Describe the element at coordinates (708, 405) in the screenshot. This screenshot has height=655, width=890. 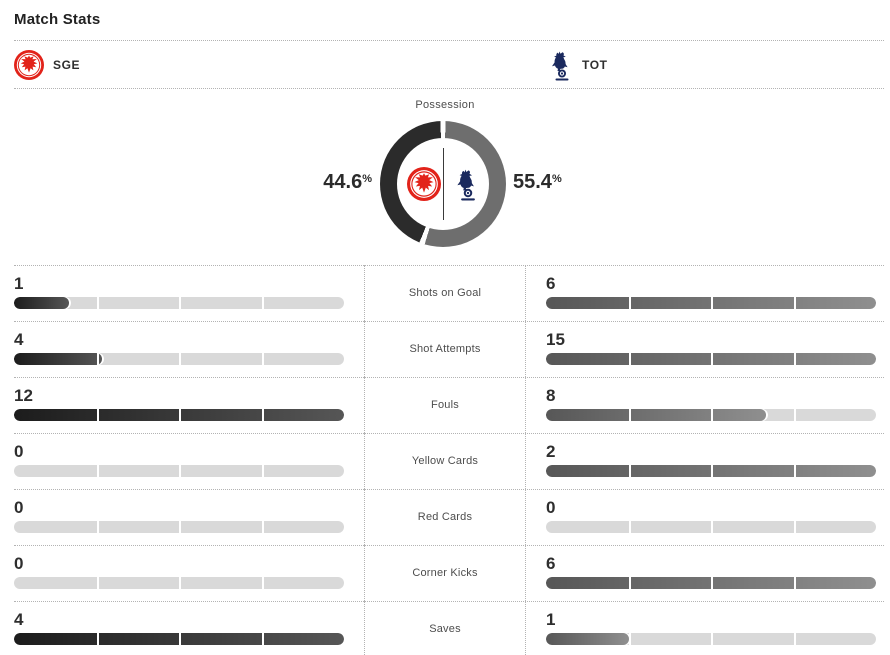
I see `away-stat-cell: 8` at that location.